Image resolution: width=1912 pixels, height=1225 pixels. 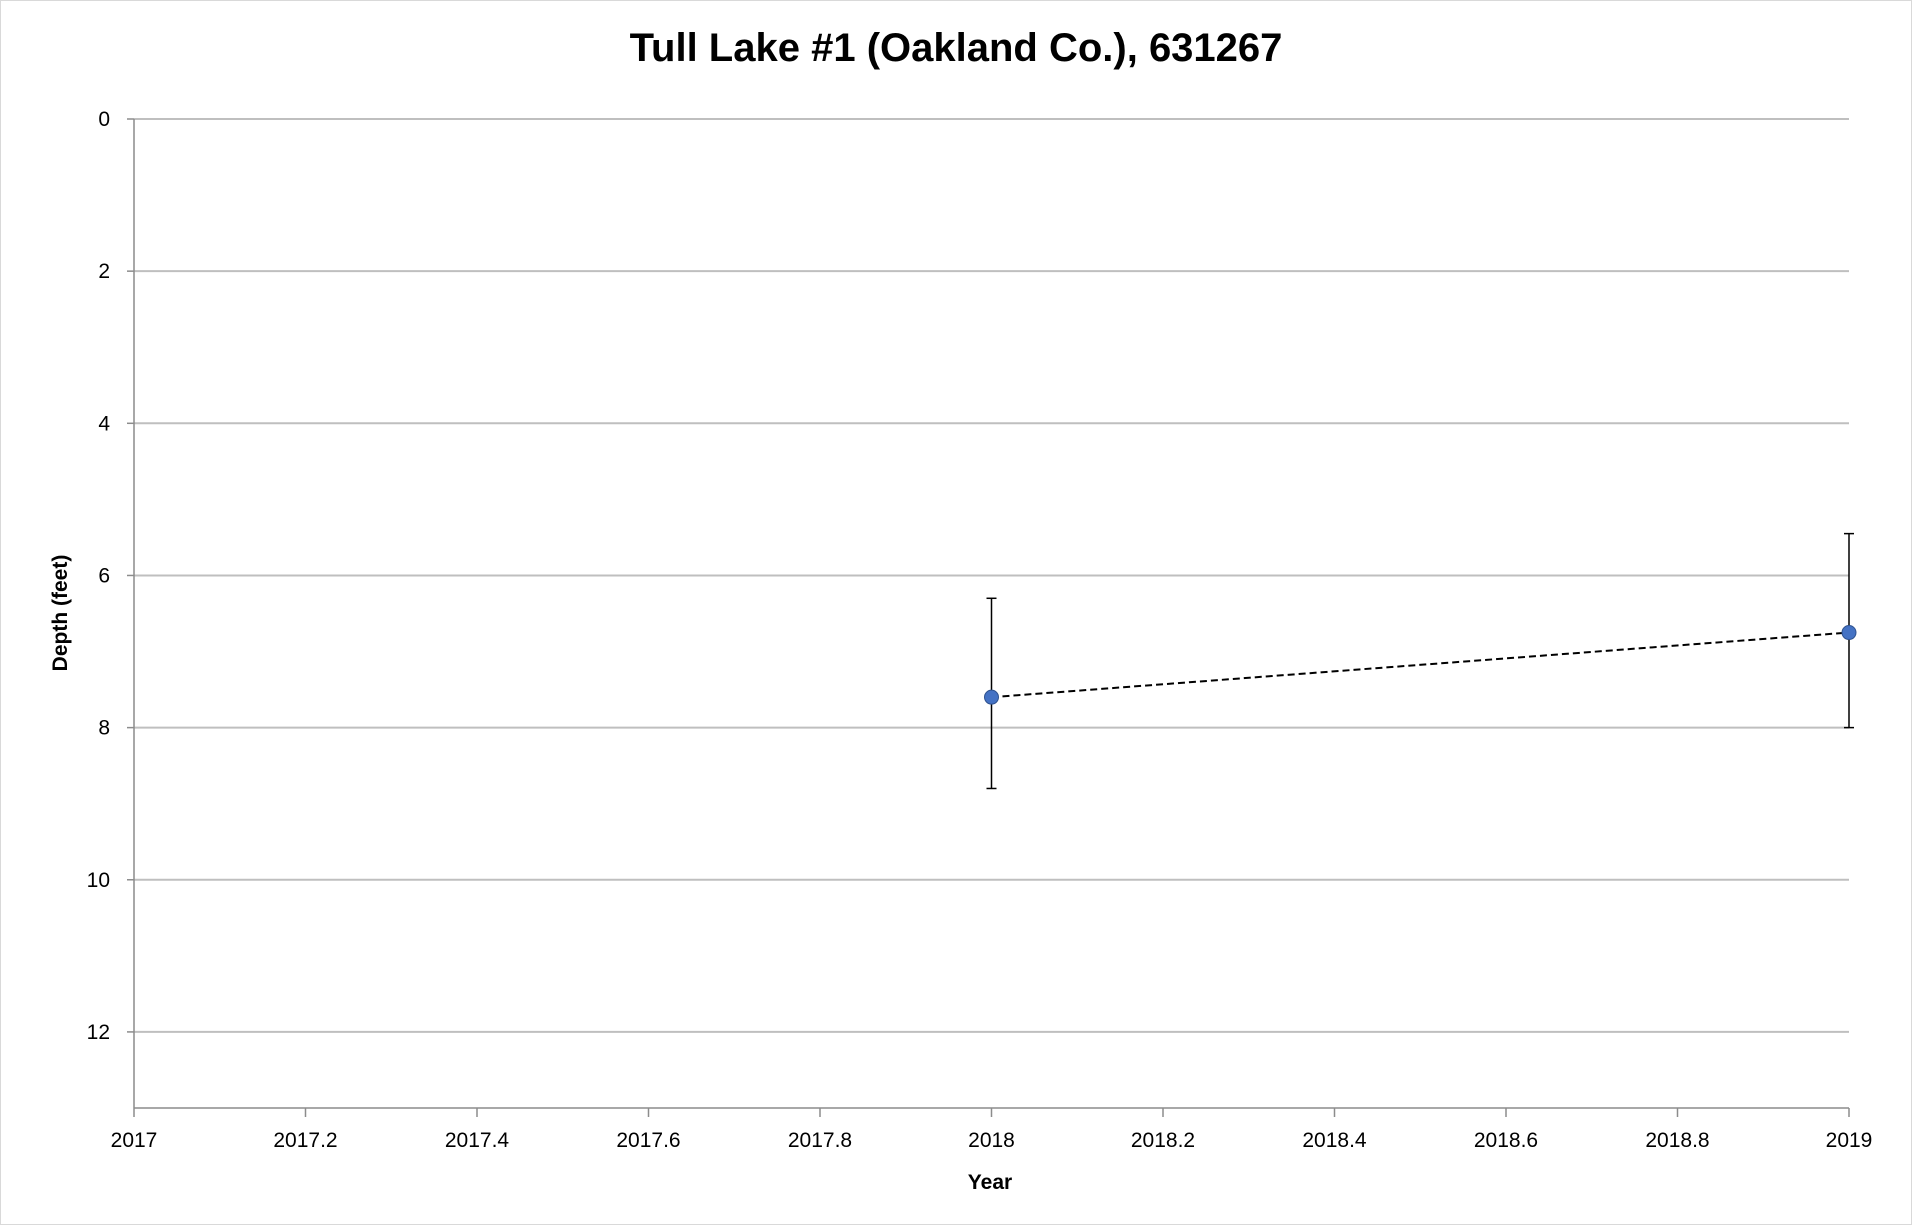 I want to click on y-tick-label: 6, so click(x=104, y=575).